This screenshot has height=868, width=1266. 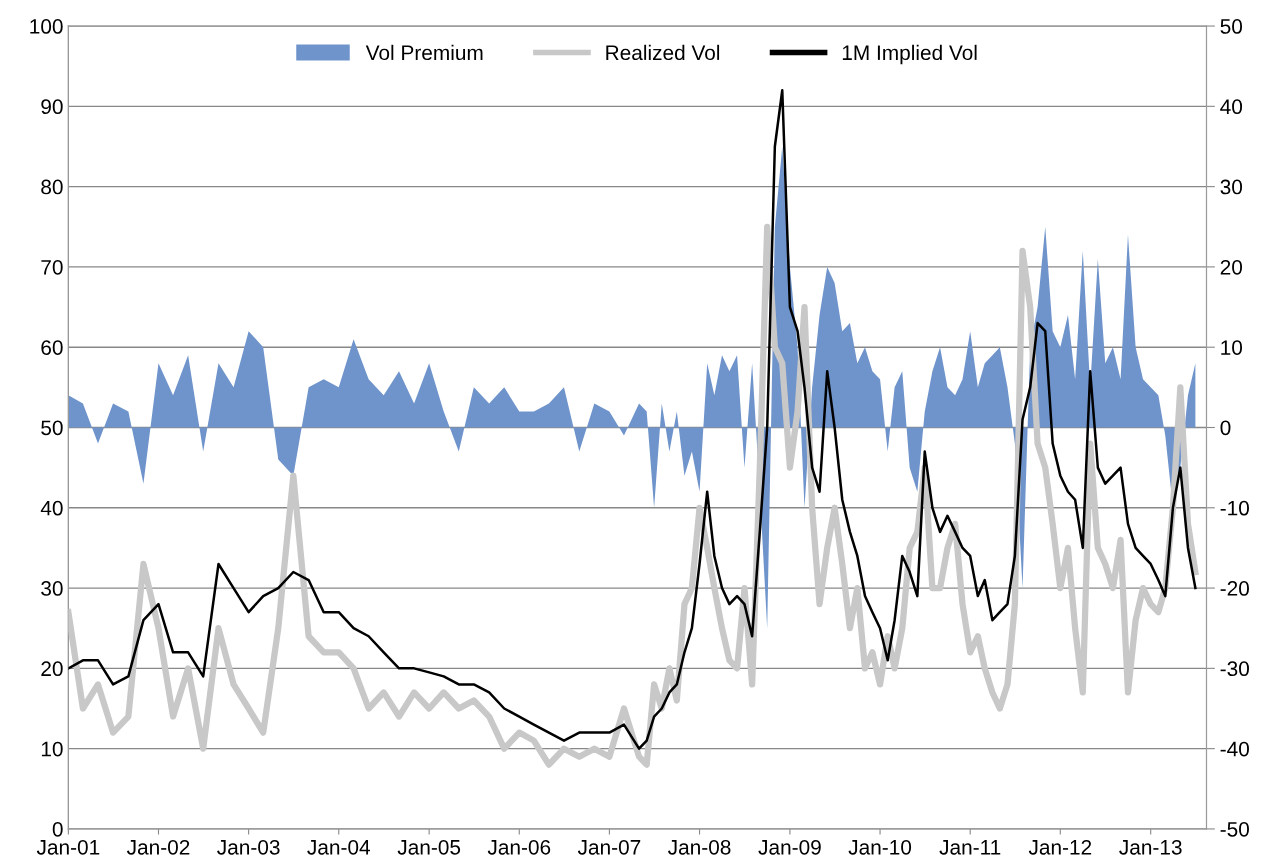 I want to click on y-tick-label: 30, so click(x=52, y=588).